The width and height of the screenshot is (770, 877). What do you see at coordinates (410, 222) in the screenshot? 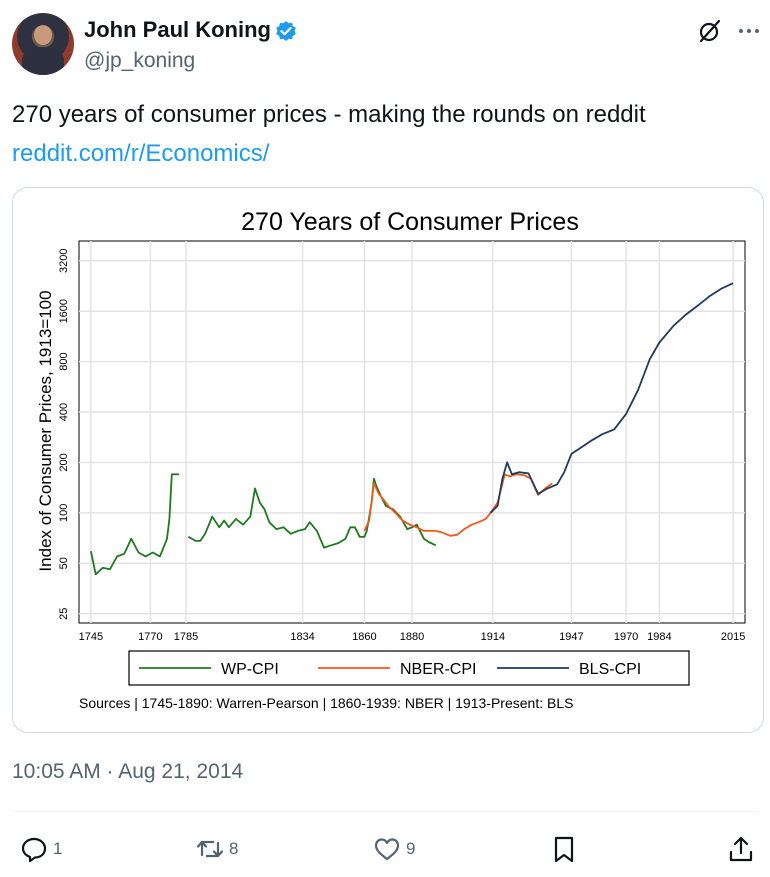
I see `chart-title: 270 Years of Consumer Prices` at bounding box center [410, 222].